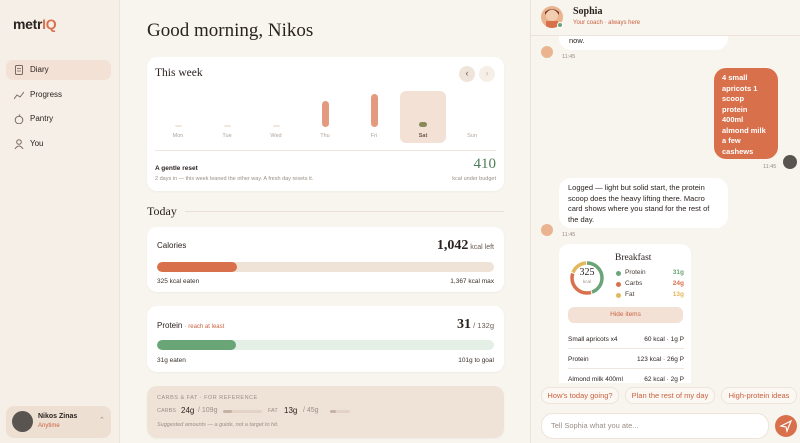 The width and height of the screenshot is (800, 443). Describe the element at coordinates (374, 136) in the screenshot. I see `day-label: Fri` at that location.